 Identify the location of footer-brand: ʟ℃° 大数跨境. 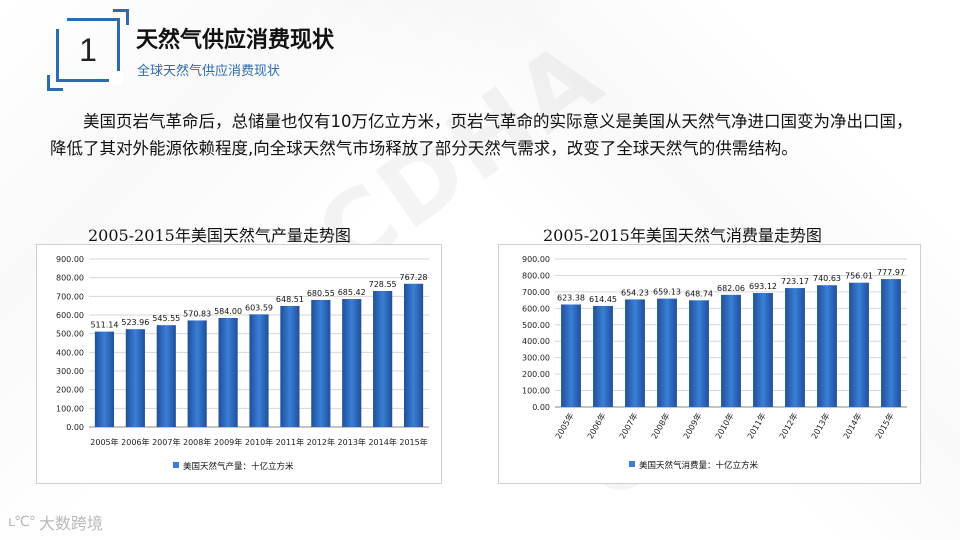
(55, 522).